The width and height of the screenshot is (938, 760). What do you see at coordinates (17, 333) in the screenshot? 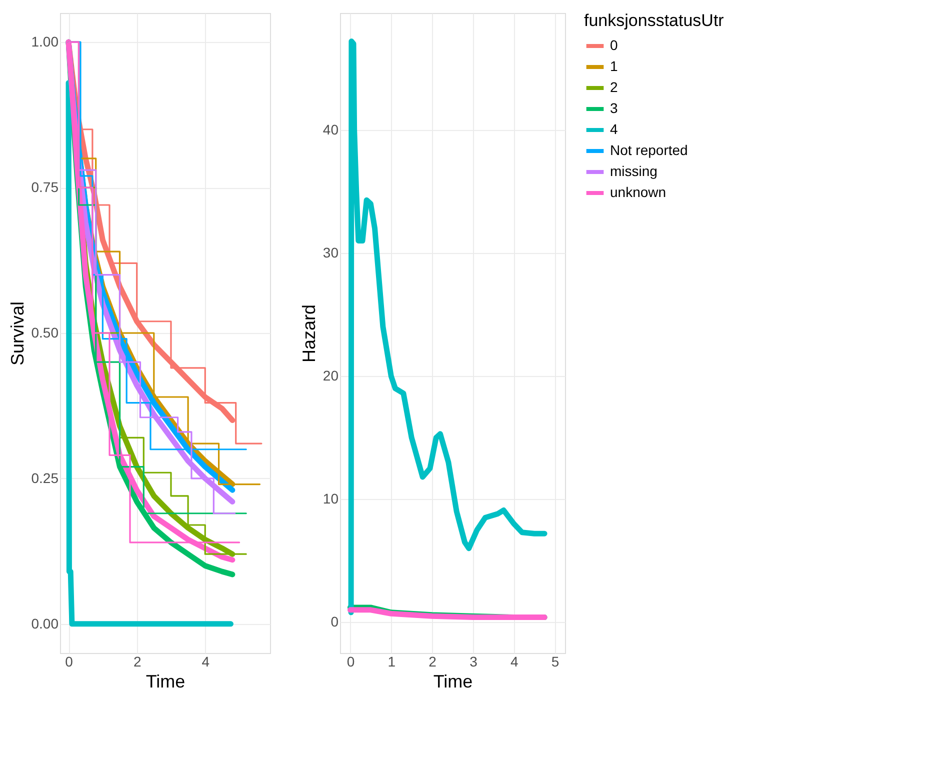
I see `y-axis-title: Survival` at bounding box center [17, 333].